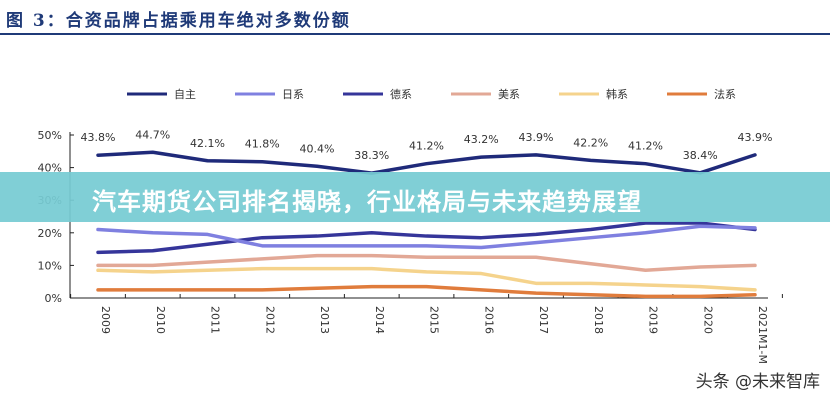 The image size is (830, 400). I want to click on legend-label: 自主, so click(185, 94).